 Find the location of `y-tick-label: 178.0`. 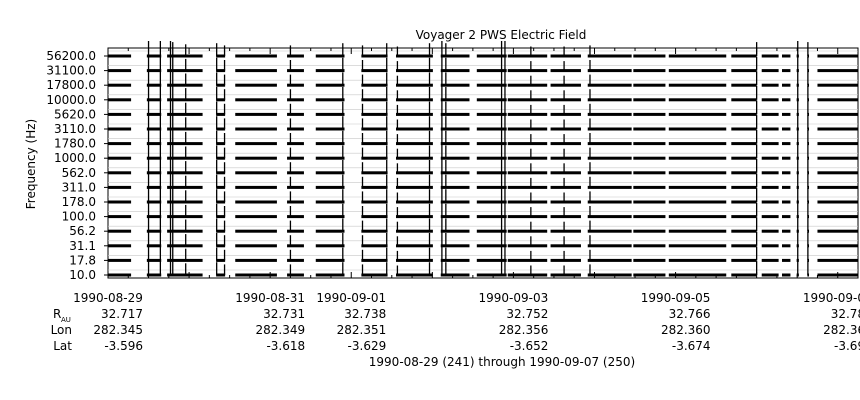

y-tick-label: 178.0 is located at coordinates (79, 202).